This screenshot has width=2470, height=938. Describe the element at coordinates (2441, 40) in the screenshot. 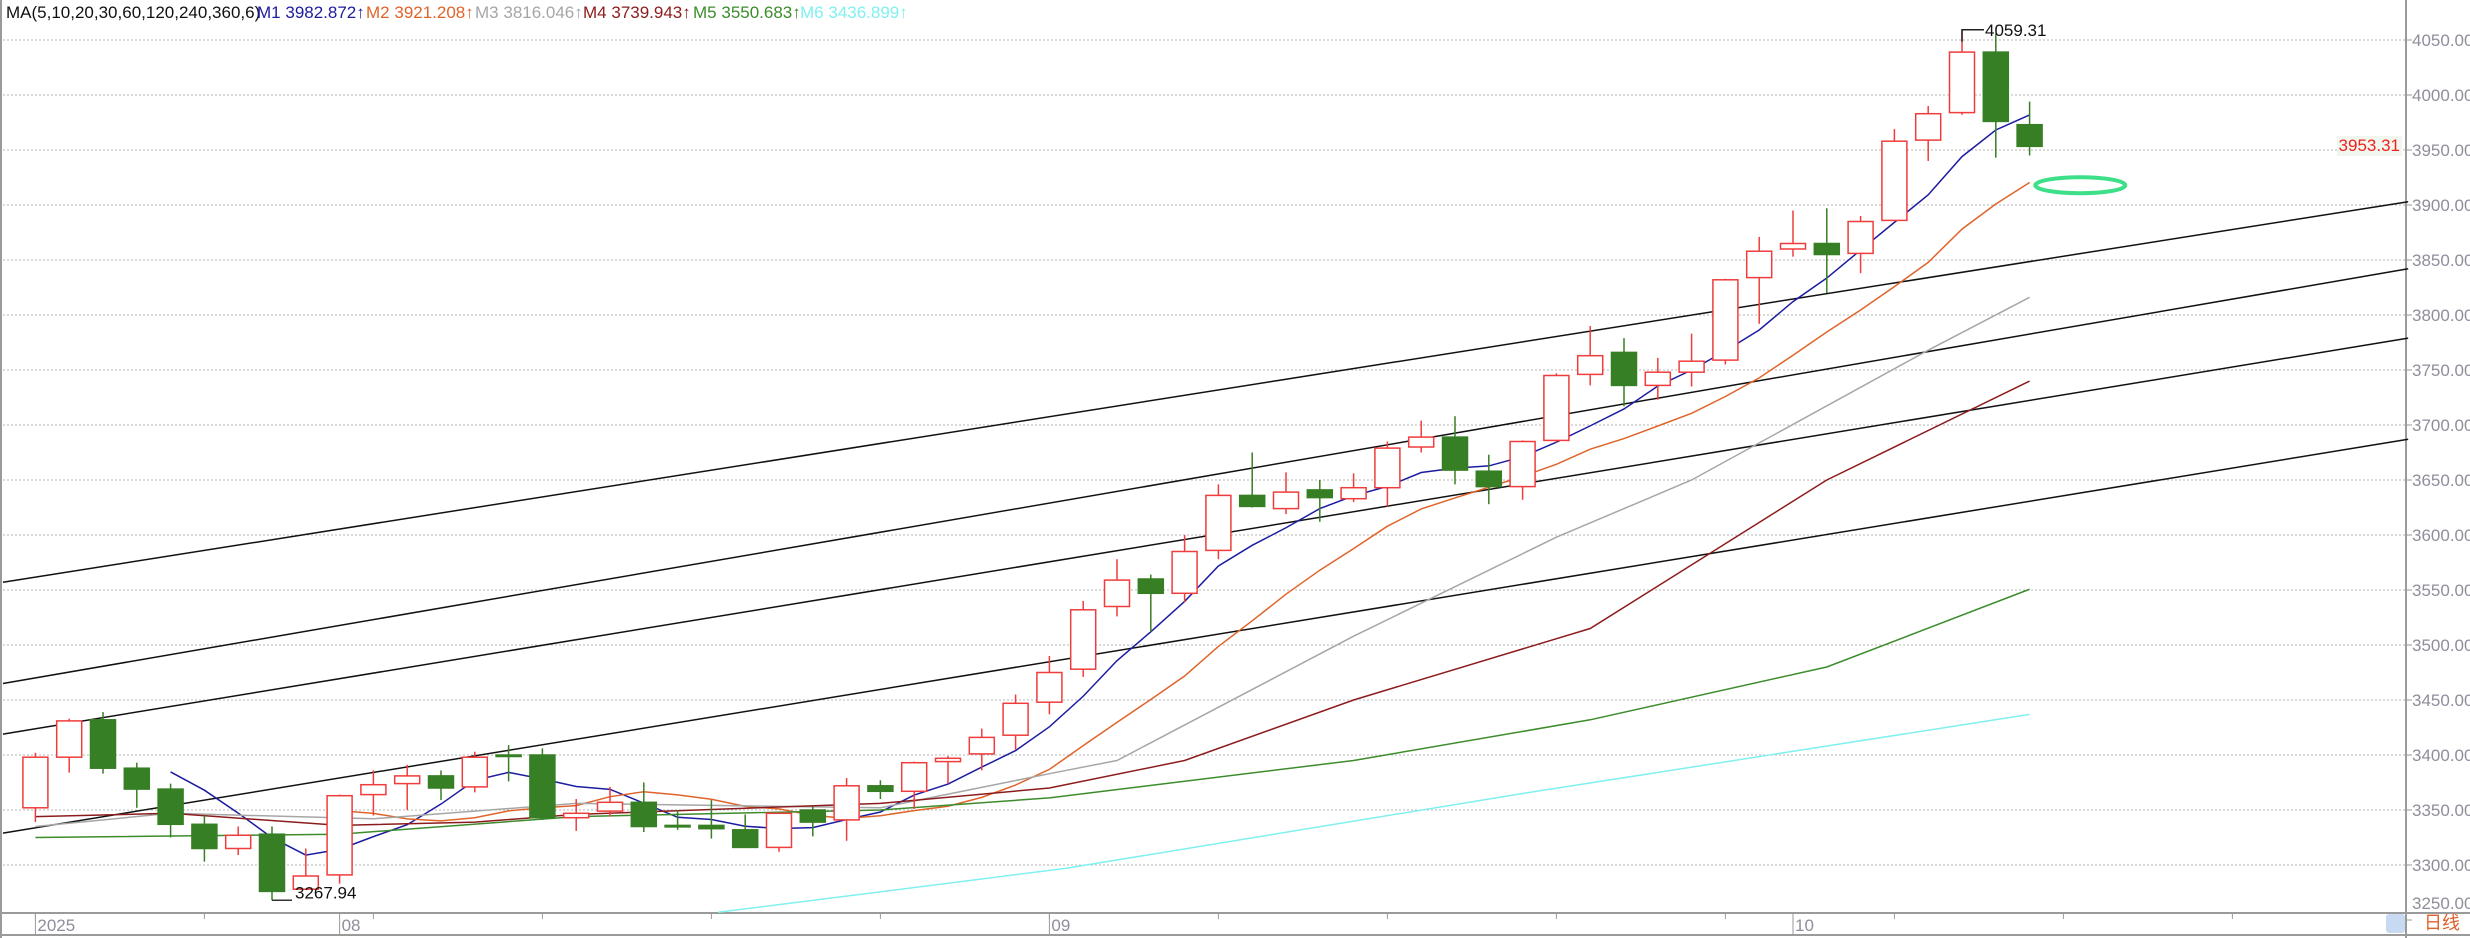

I see `y-tick-label: 4050.00` at that location.